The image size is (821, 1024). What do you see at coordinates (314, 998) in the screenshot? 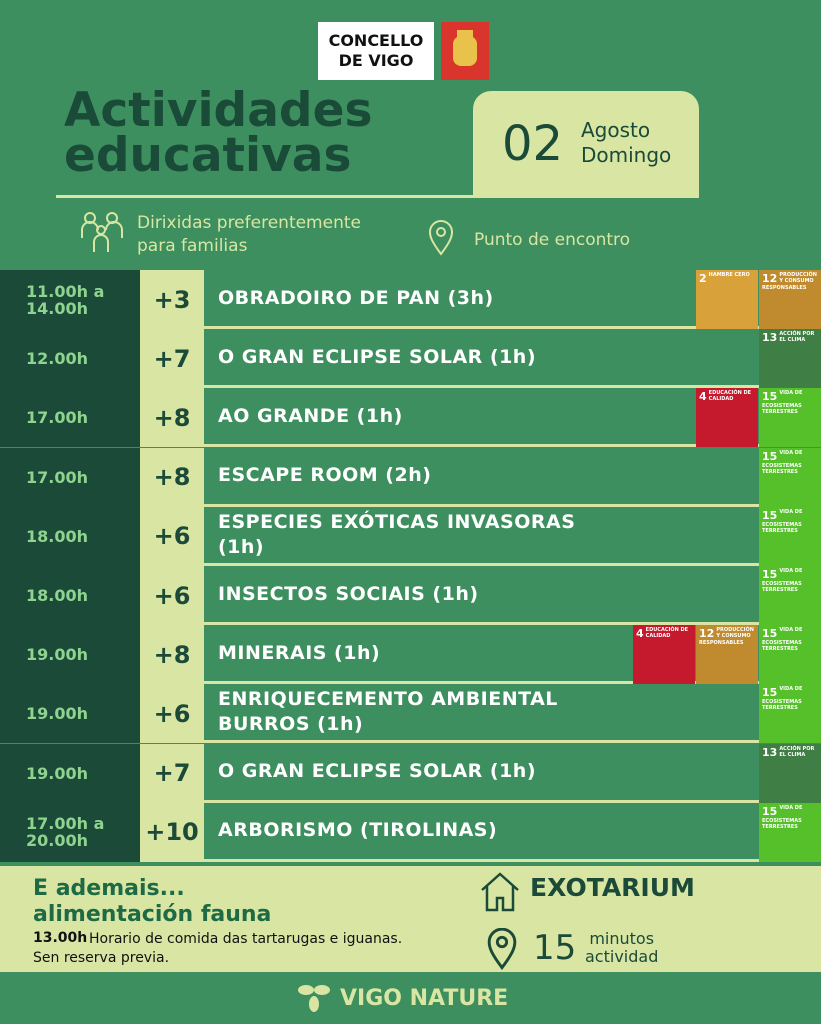
I see `brand-icon` at bounding box center [314, 998].